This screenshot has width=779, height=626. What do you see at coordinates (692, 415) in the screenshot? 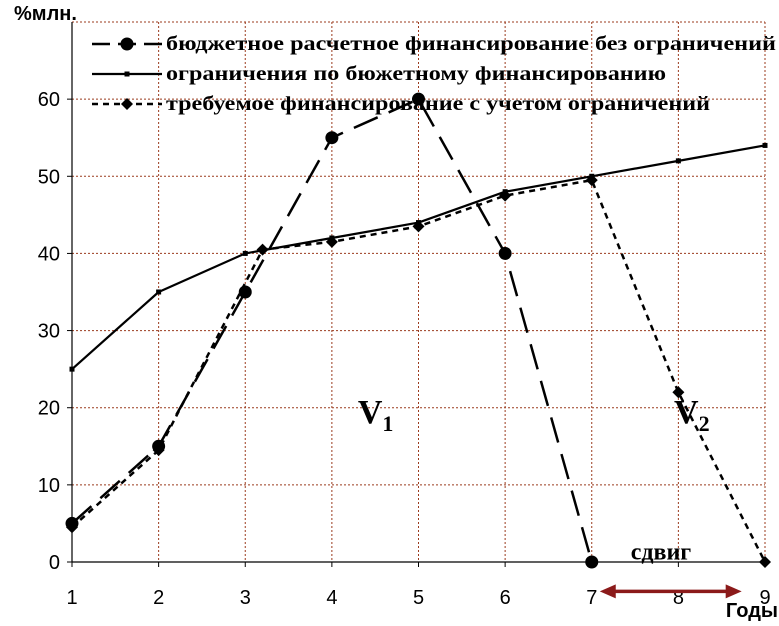
I see `annotation-v2: V2` at bounding box center [692, 415].